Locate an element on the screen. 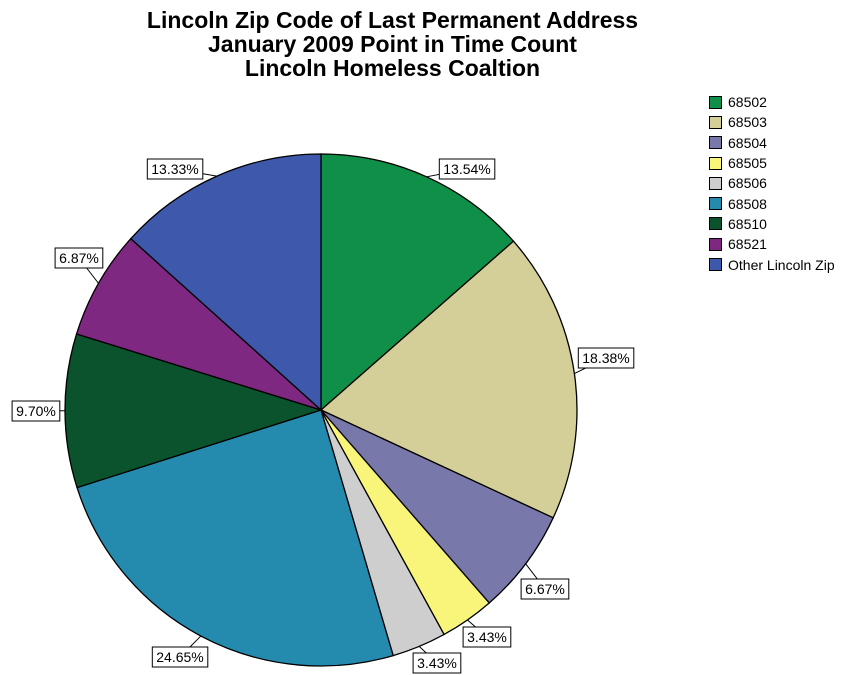 The width and height of the screenshot is (853, 675). pie-value-label-text: 6.87% is located at coordinates (79, 258).